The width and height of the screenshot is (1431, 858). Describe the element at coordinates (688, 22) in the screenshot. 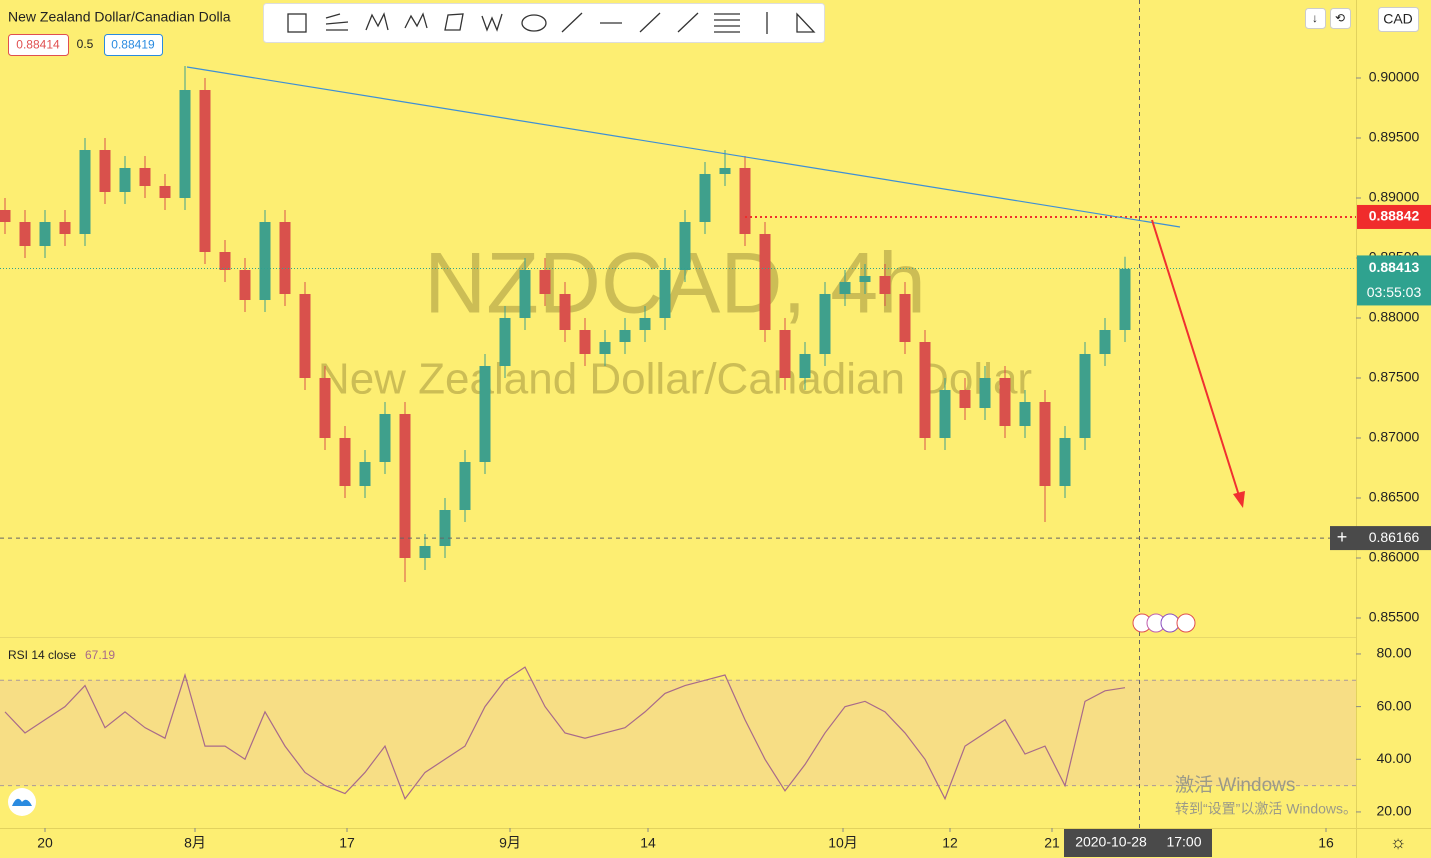

I see `tool-arrow` at that location.